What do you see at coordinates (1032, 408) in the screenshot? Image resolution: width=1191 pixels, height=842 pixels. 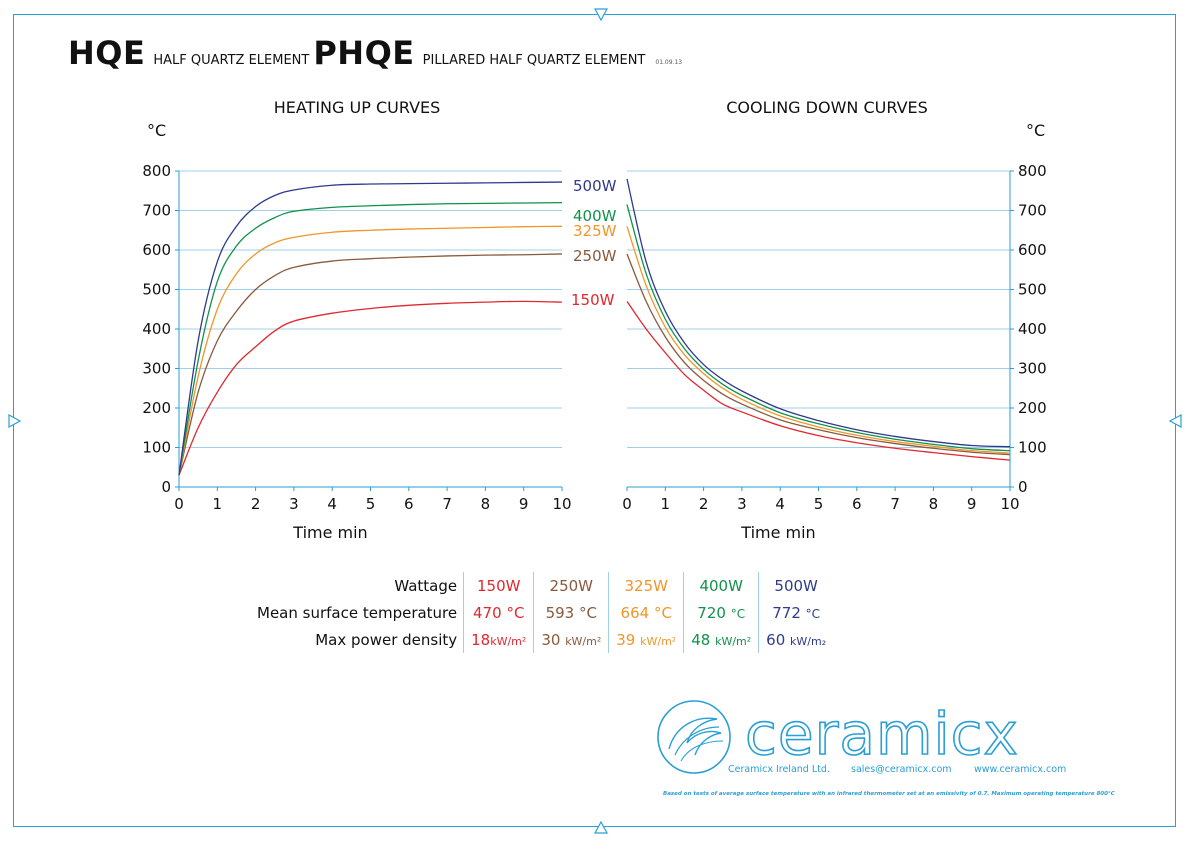 I see `cooling-y-tick-label: 200` at bounding box center [1032, 408].